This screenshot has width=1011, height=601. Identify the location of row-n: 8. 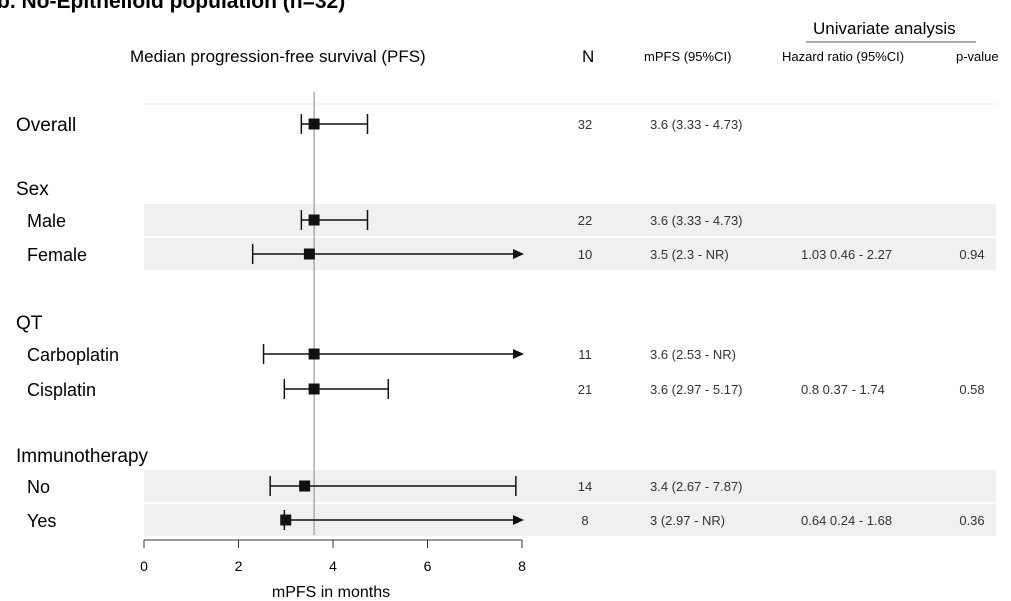
(584, 520).